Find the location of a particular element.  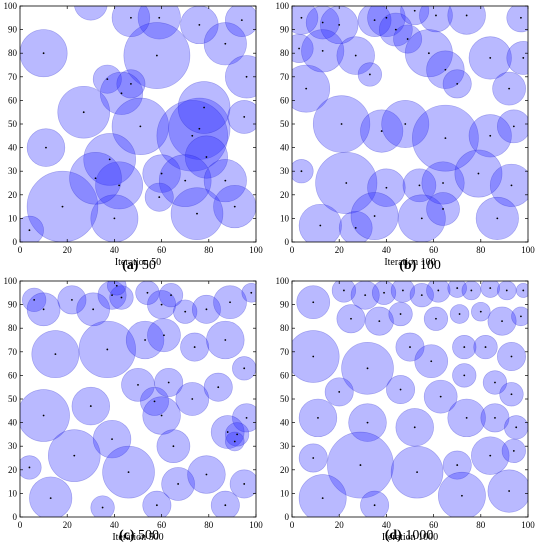

x-tick-label: 100 is located at coordinates (528, 250).